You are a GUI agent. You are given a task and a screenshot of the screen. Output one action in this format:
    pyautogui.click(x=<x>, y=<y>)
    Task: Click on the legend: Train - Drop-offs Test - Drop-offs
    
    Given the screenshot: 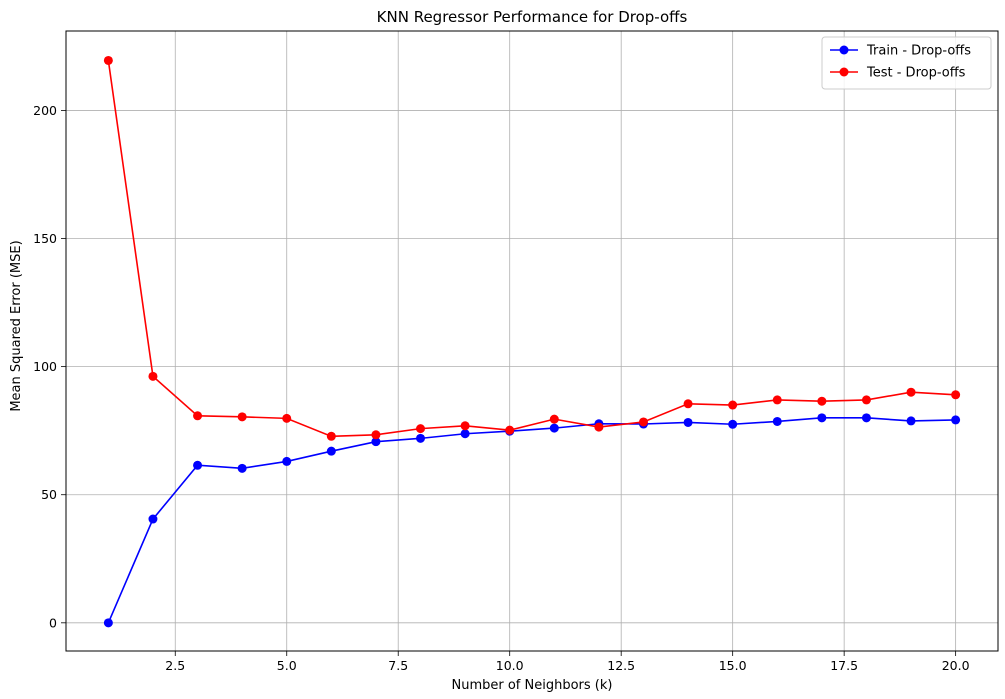 What is the action you would take?
    pyautogui.click(x=906, y=63)
    